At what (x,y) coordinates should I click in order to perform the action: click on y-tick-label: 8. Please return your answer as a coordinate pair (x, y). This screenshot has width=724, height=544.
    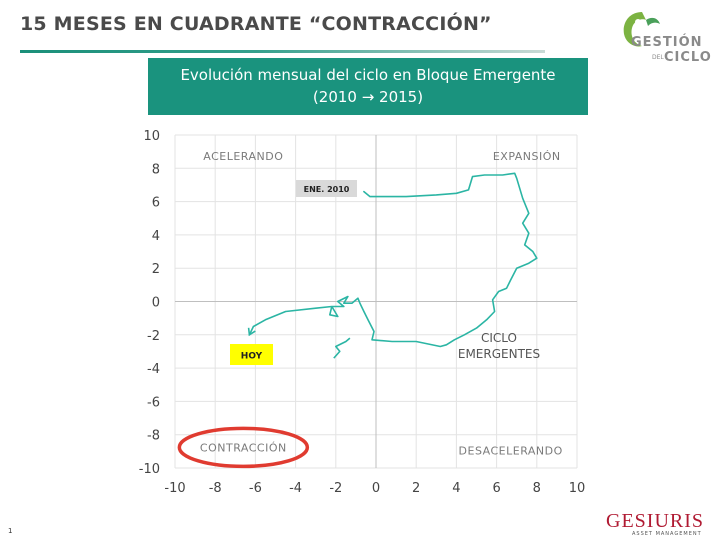
    Looking at the image, I should click on (156, 169).